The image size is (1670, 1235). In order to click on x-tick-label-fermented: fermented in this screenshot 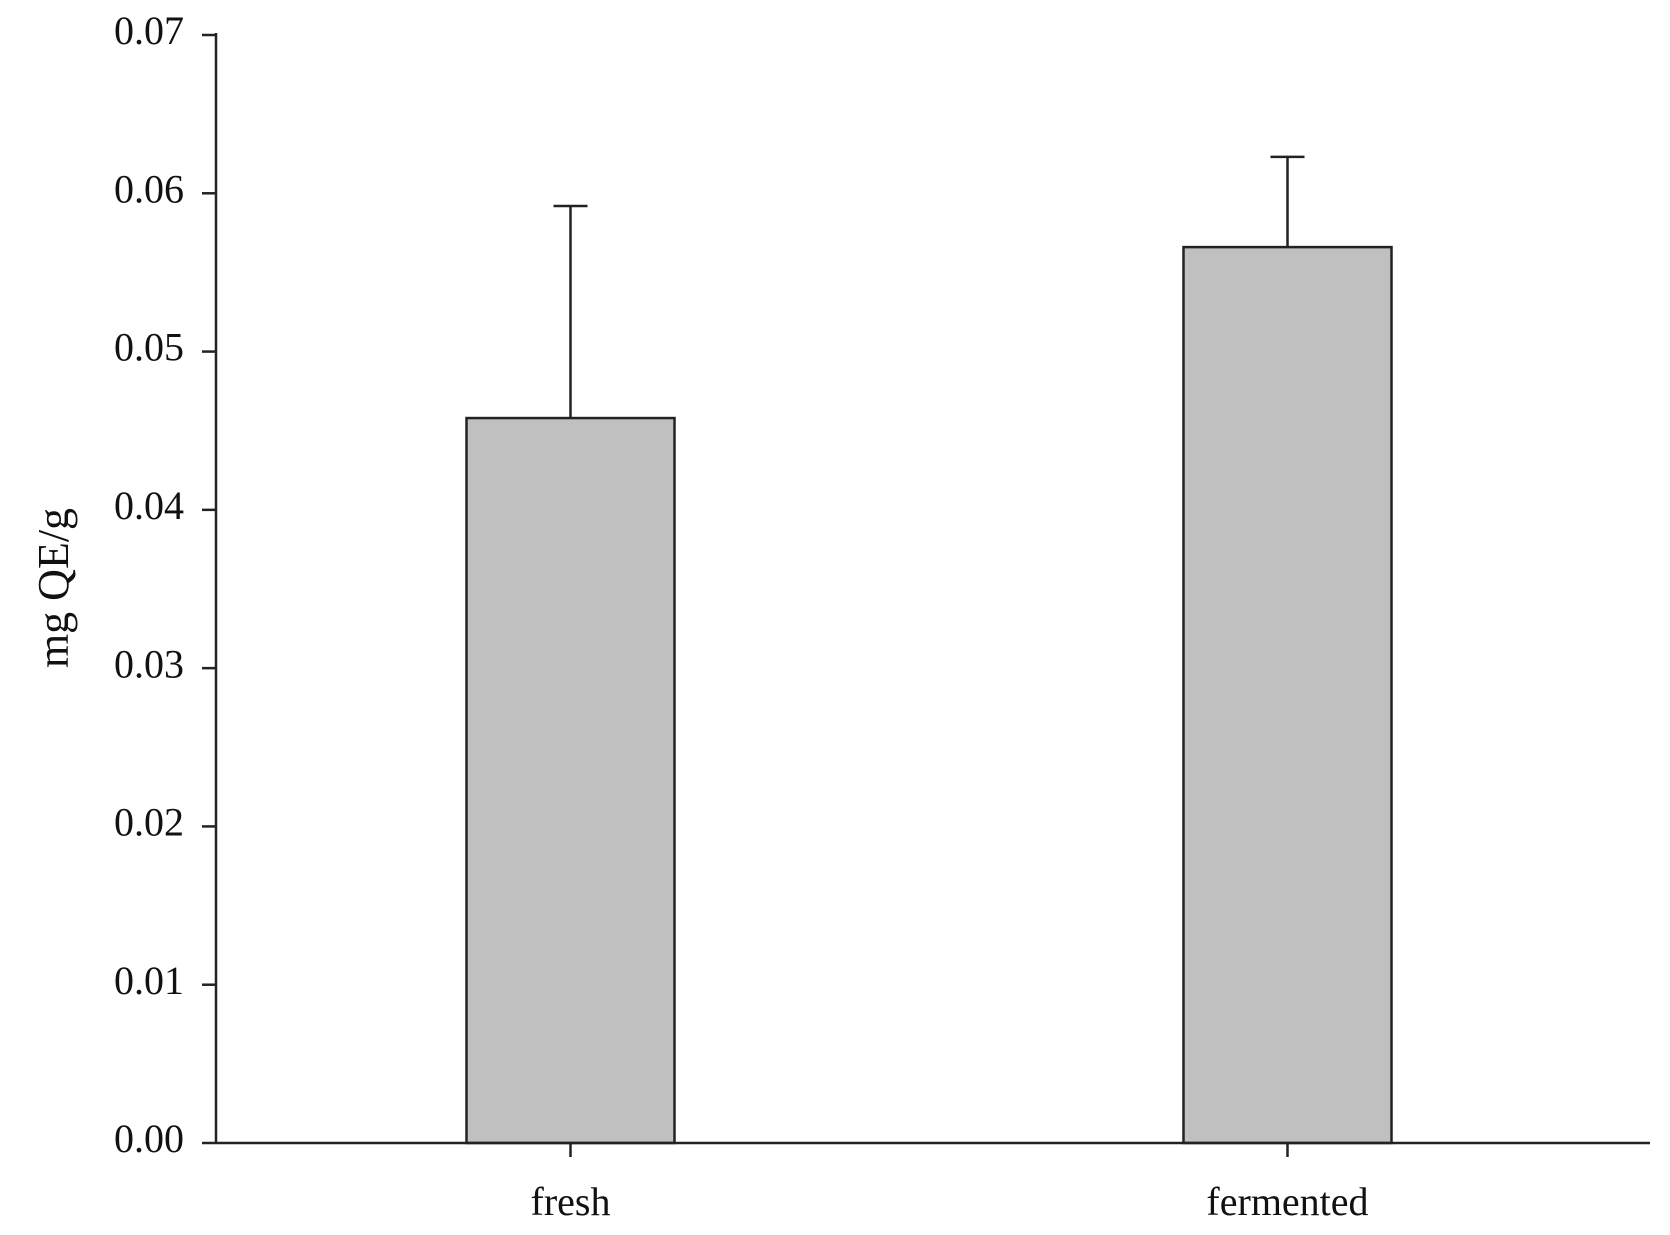, I will do `click(1287, 1201)`.